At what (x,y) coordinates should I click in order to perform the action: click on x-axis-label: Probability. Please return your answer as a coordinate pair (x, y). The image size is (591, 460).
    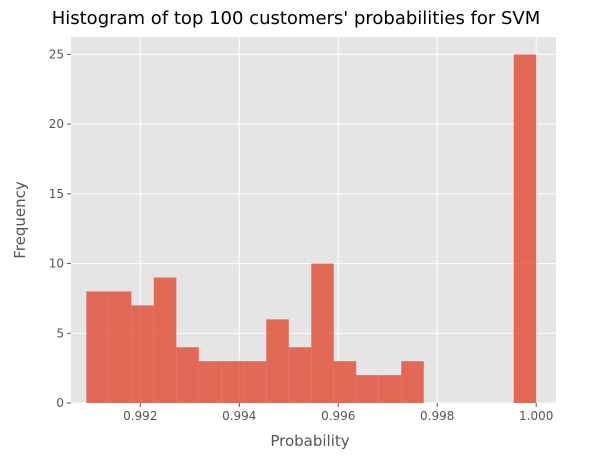
    Looking at the image, I should click on (309, 441).